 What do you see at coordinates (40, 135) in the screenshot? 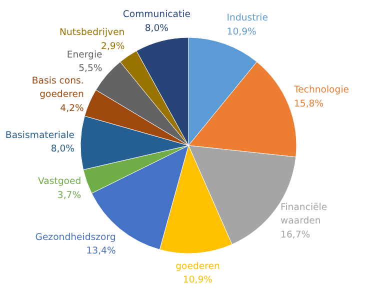
I see `slice-label: Basismateriale` at bounding box center [40, 135].